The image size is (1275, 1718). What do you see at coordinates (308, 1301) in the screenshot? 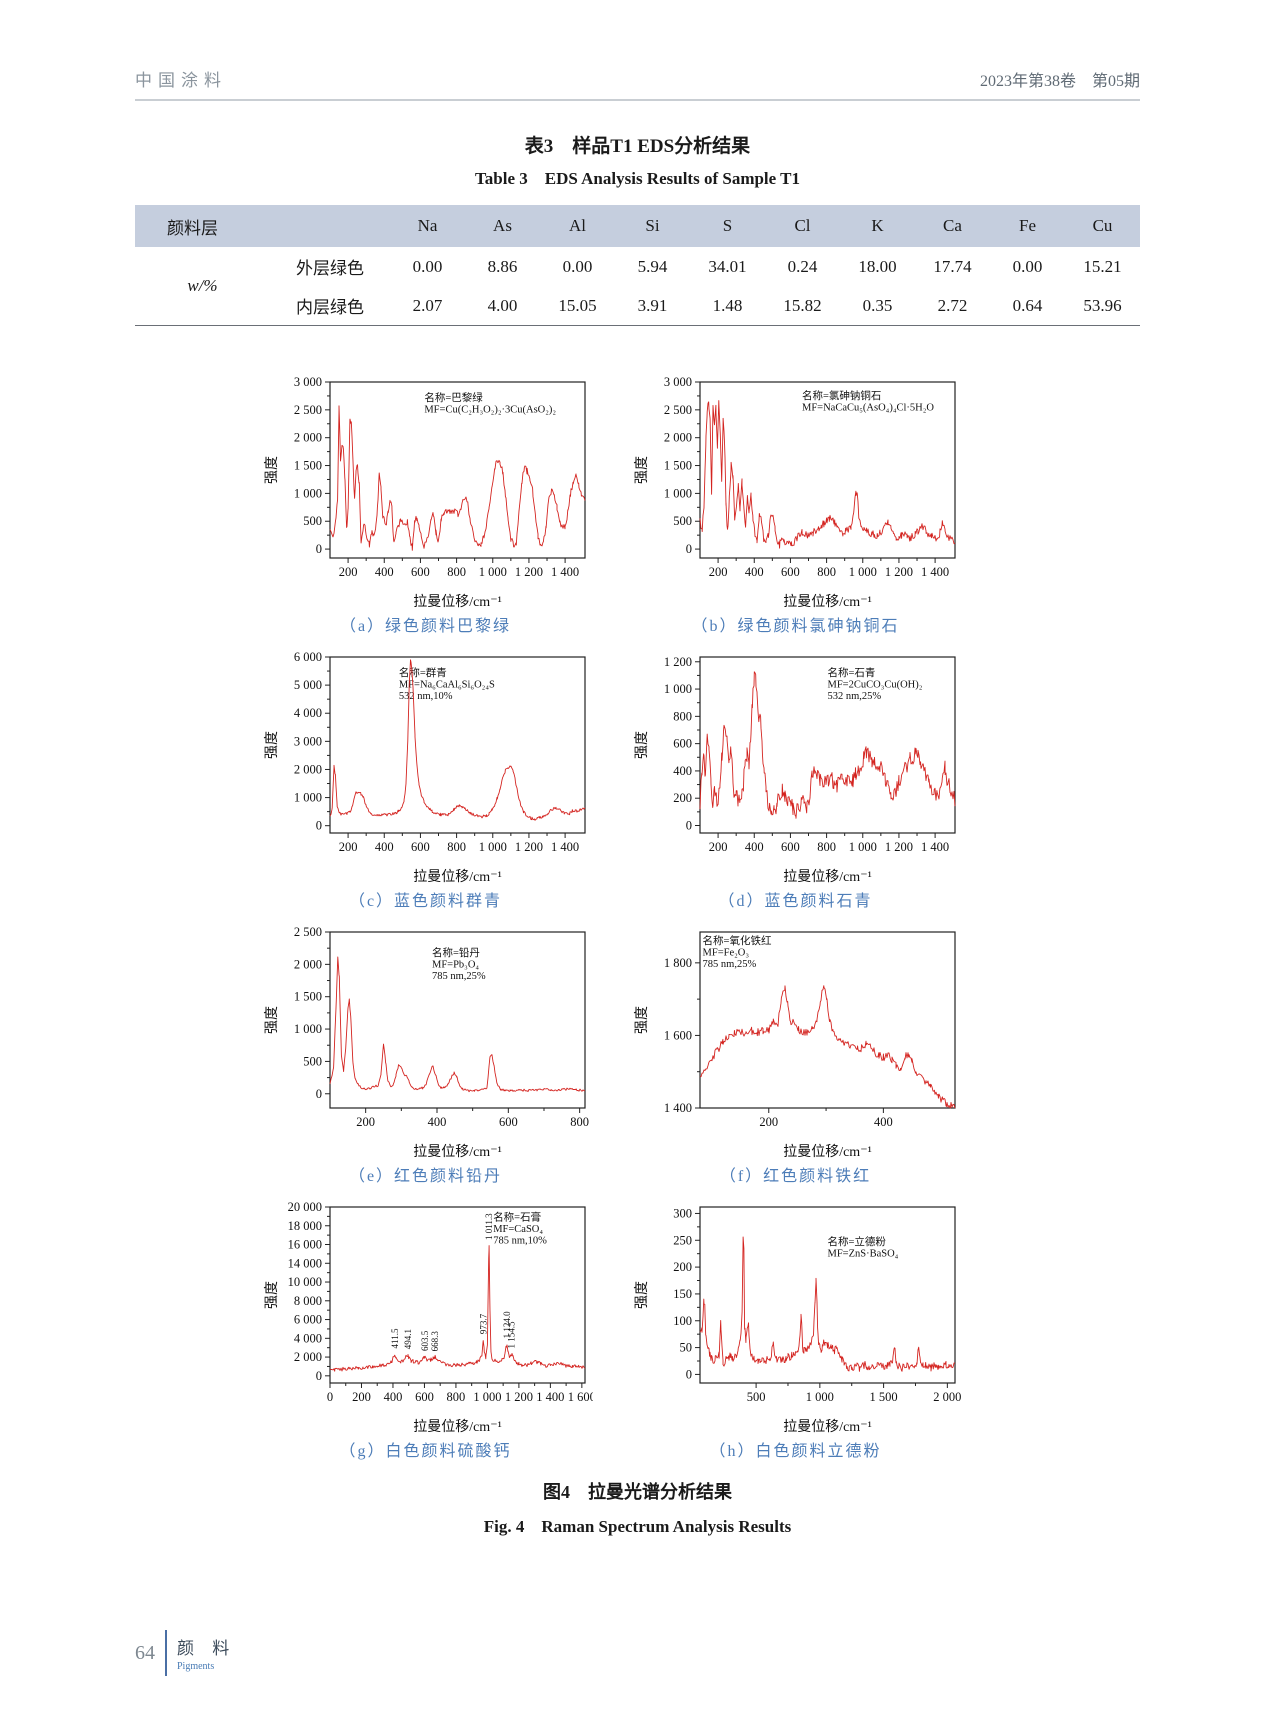
I see `y-tick-label: 8 000` at bounding box center [308, 1301].